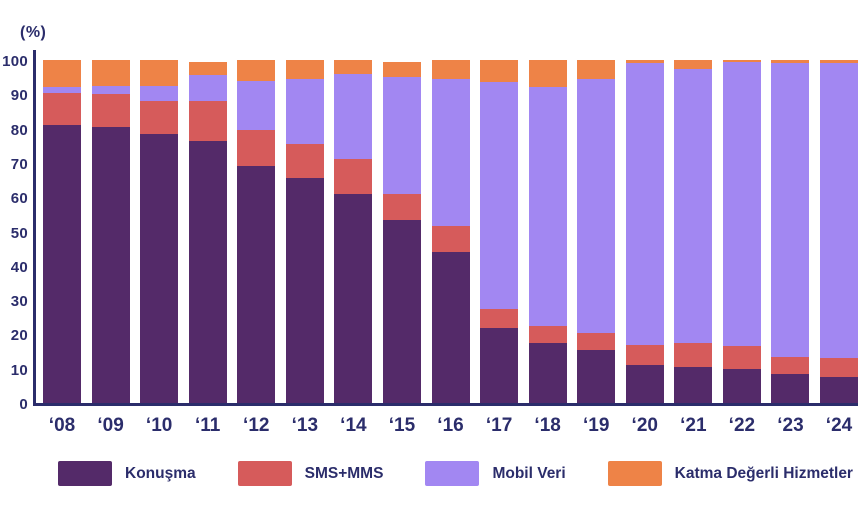 The width and height of the screenshot is (860, 507). I want to click on y-tick-label: 50, so click(19, 233).